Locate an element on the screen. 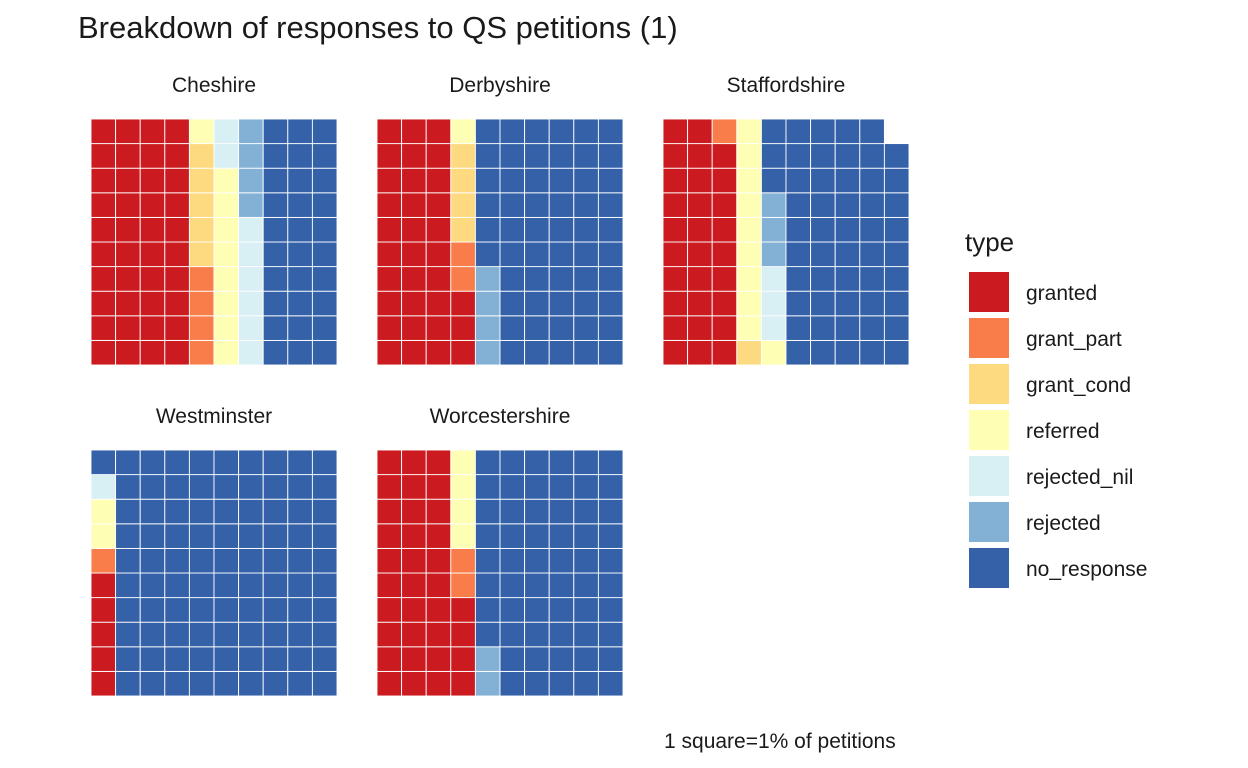 The height and width of the screenshot is (768, 1248). chart-caption: 1 square=1% of petitions is located at coordinates (780, 741).